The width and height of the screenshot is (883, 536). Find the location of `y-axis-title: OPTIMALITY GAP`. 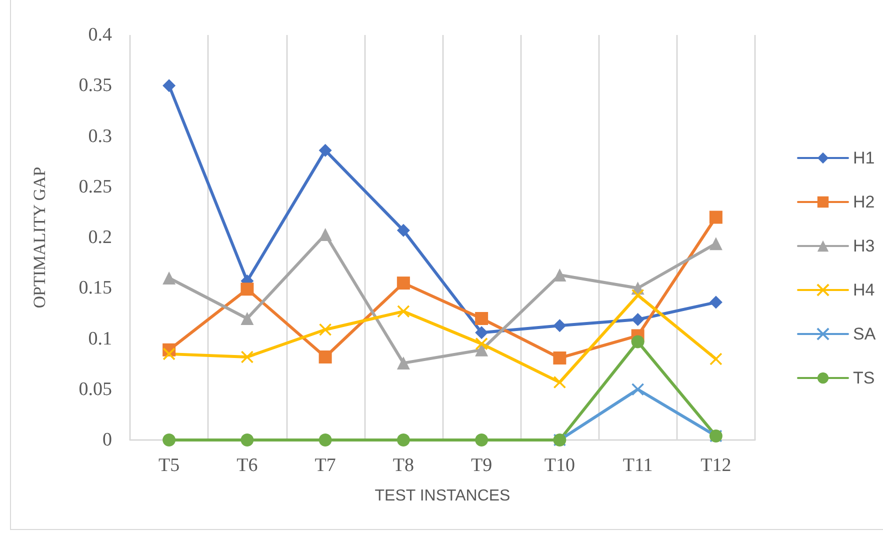

y-axis-title: OPTIMALITY GAP is located at coordinates (39, 237).